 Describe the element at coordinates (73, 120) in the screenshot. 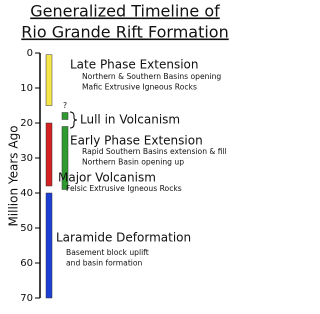

I see `brace` at that location.